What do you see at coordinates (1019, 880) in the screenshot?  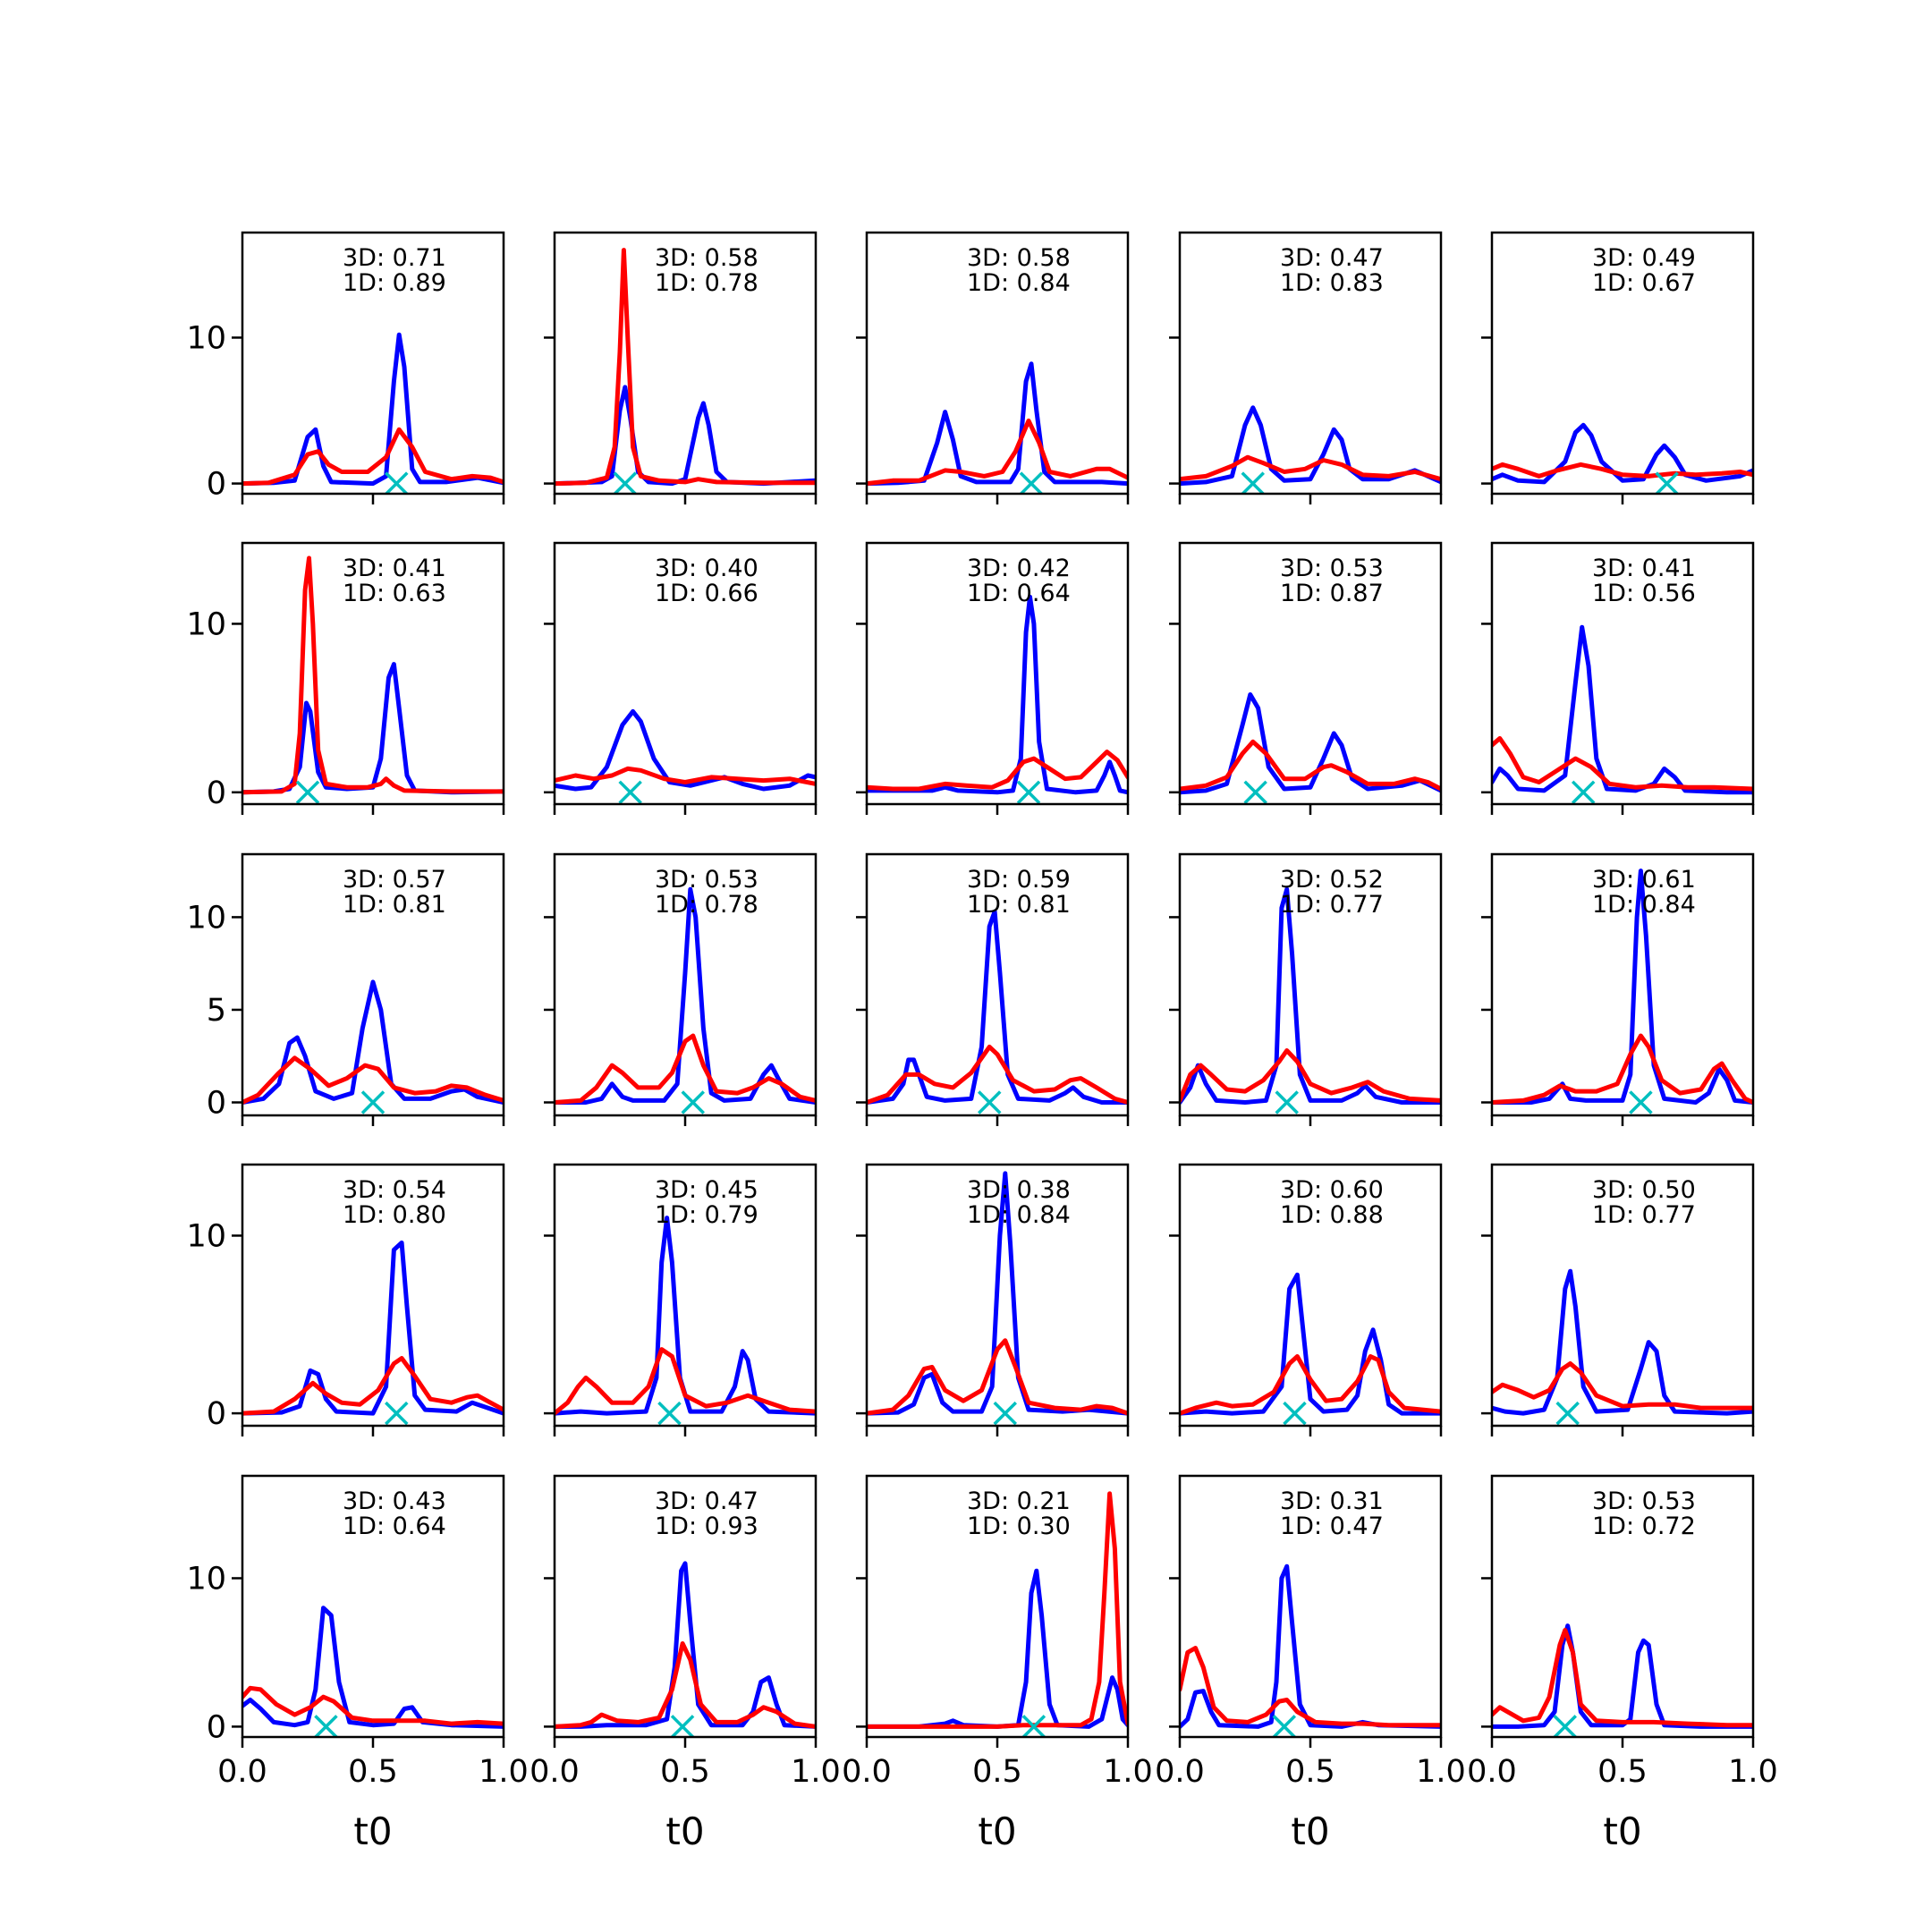 I see `score-annotation: 3D: 0.59` at bounding box center [1019, 880].